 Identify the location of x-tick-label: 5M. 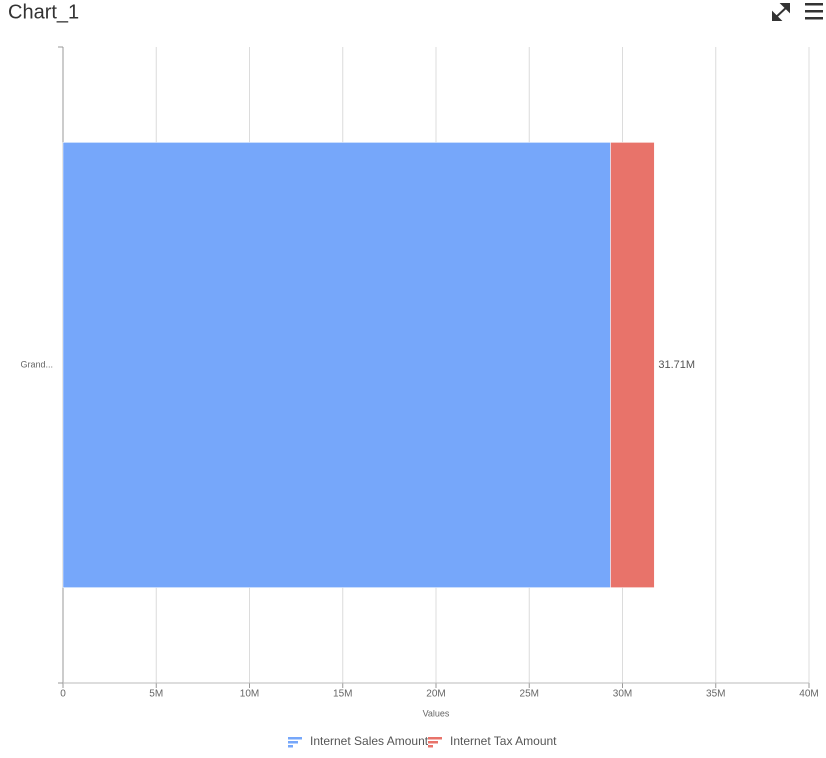
(156, 694).